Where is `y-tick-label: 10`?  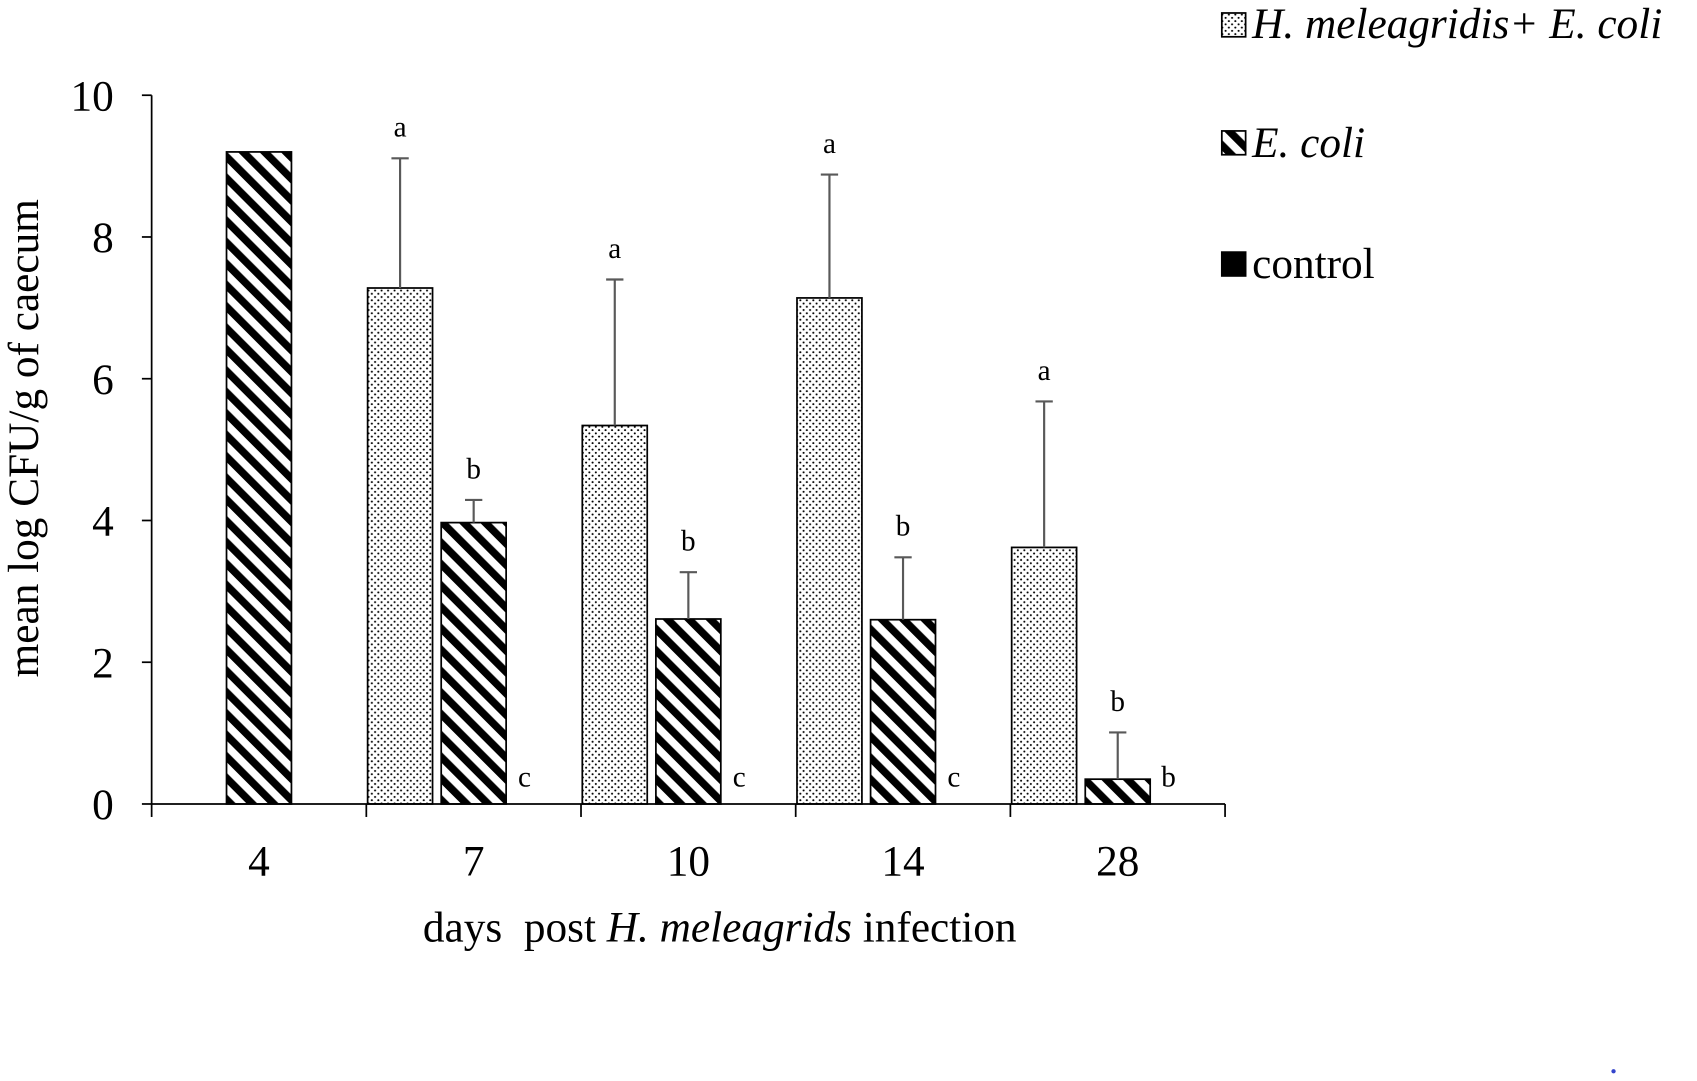 y-tick-label: 10 is located at coordinates (92, 96).